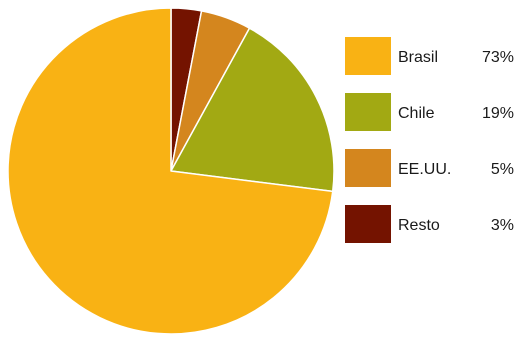 The height and width of the screenshot is (339, 516). I want to click on legend-value: 73%, so click(498, 57).